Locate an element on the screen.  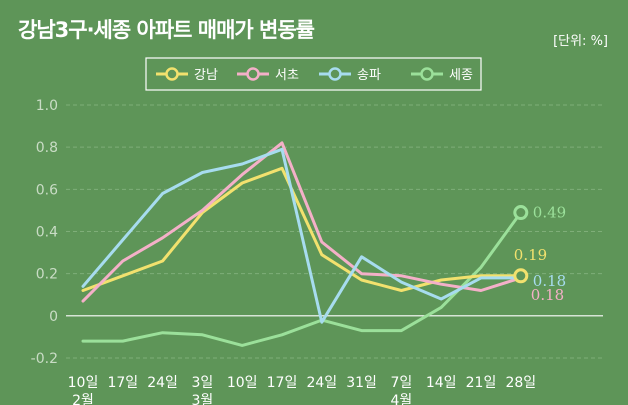
x-tick-month-label: 2월 is located at coordinates (83, 399).